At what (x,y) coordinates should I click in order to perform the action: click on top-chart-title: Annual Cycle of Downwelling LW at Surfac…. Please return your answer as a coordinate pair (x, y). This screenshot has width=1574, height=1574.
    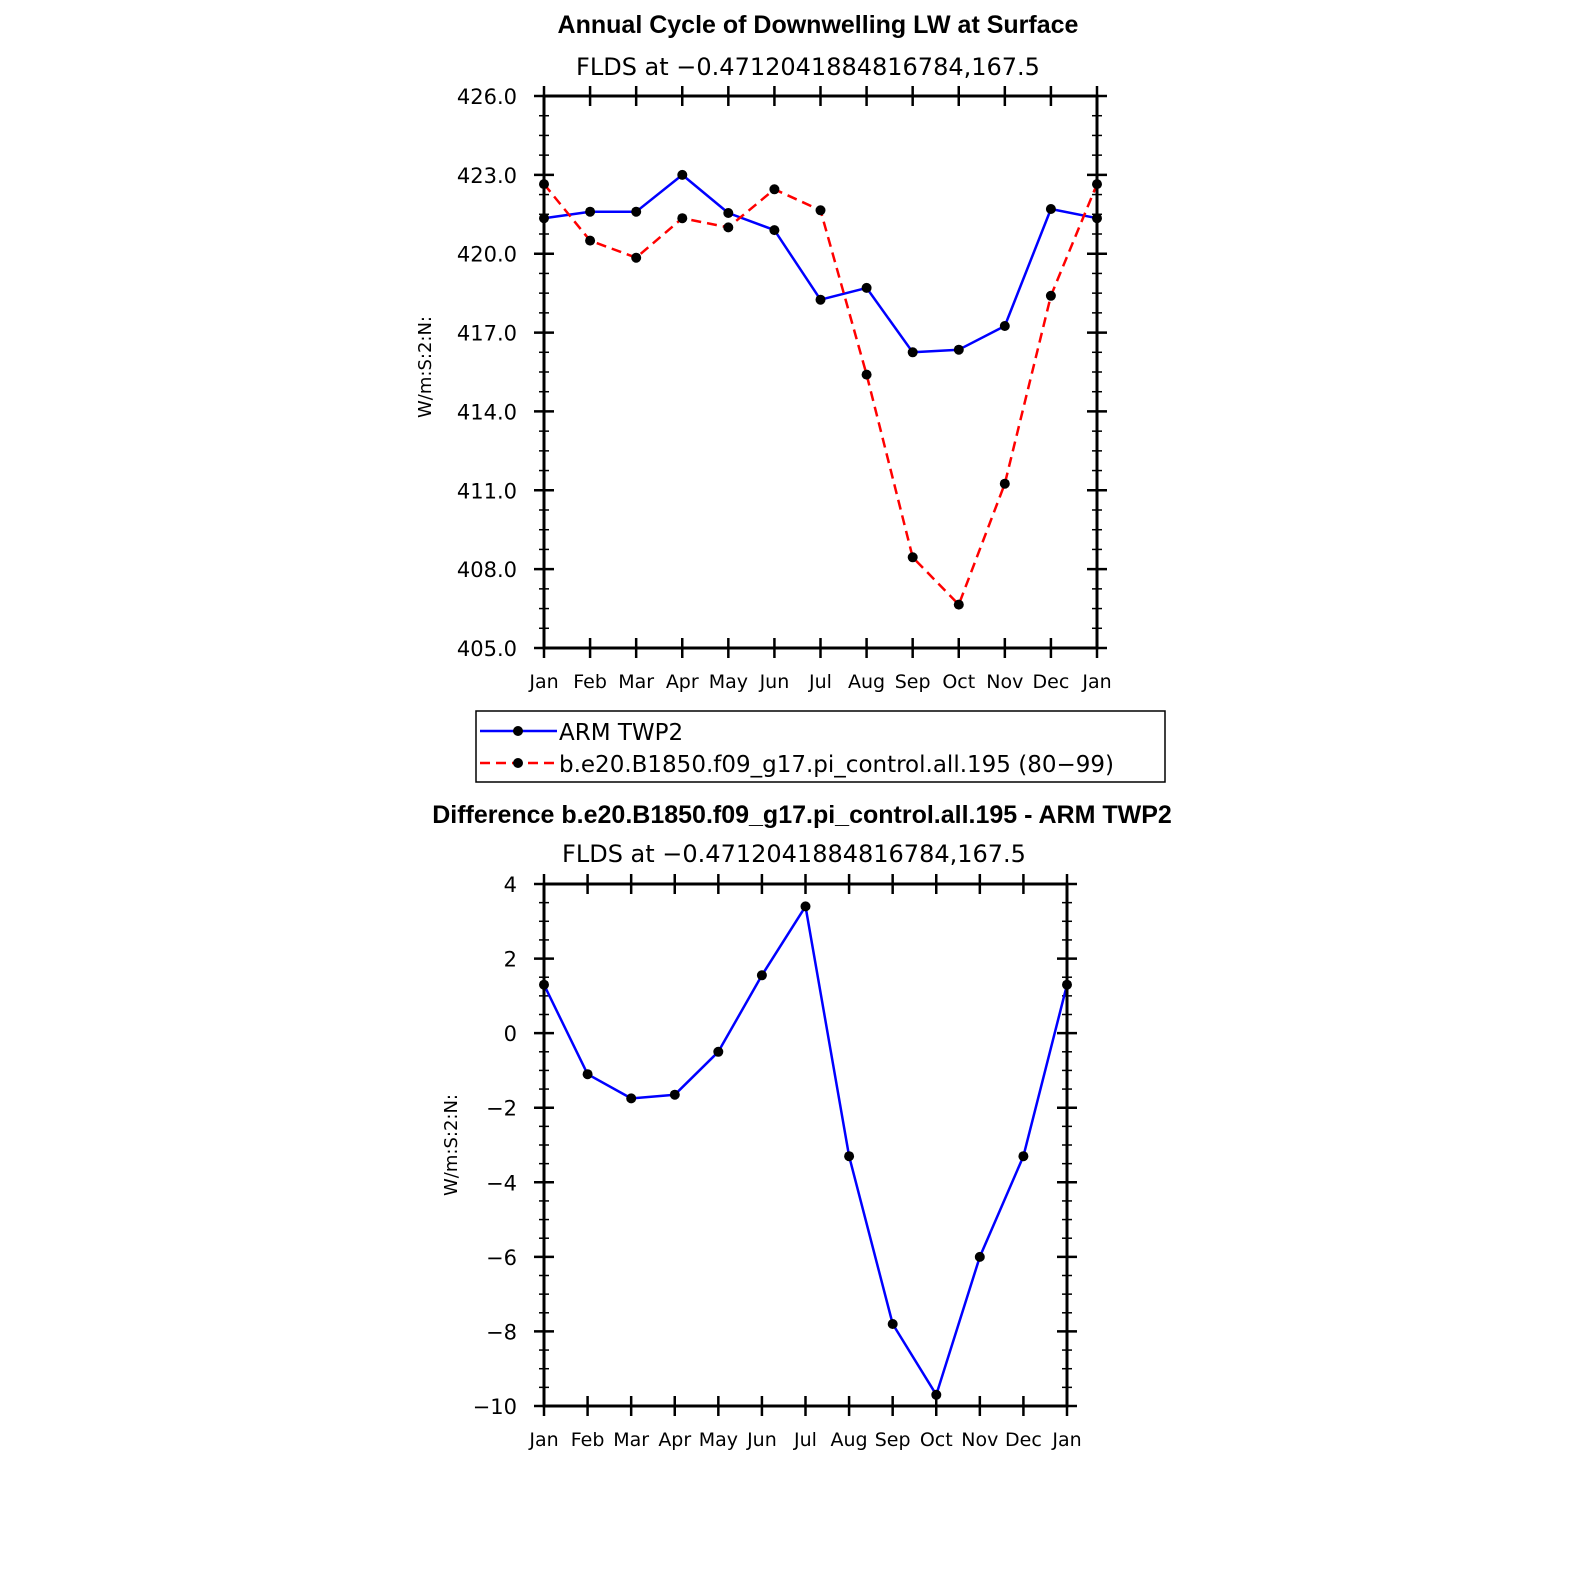
    Looking at the image, I should click on (818, 25).